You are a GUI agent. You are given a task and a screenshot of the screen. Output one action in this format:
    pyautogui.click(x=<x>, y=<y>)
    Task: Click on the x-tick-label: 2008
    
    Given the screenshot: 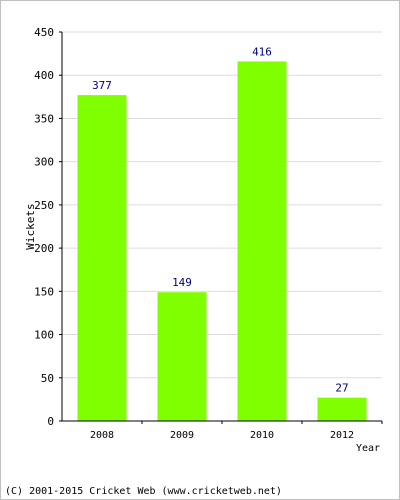 What is the action you would take?
    pyautogui.click(x=102, y=435)
    